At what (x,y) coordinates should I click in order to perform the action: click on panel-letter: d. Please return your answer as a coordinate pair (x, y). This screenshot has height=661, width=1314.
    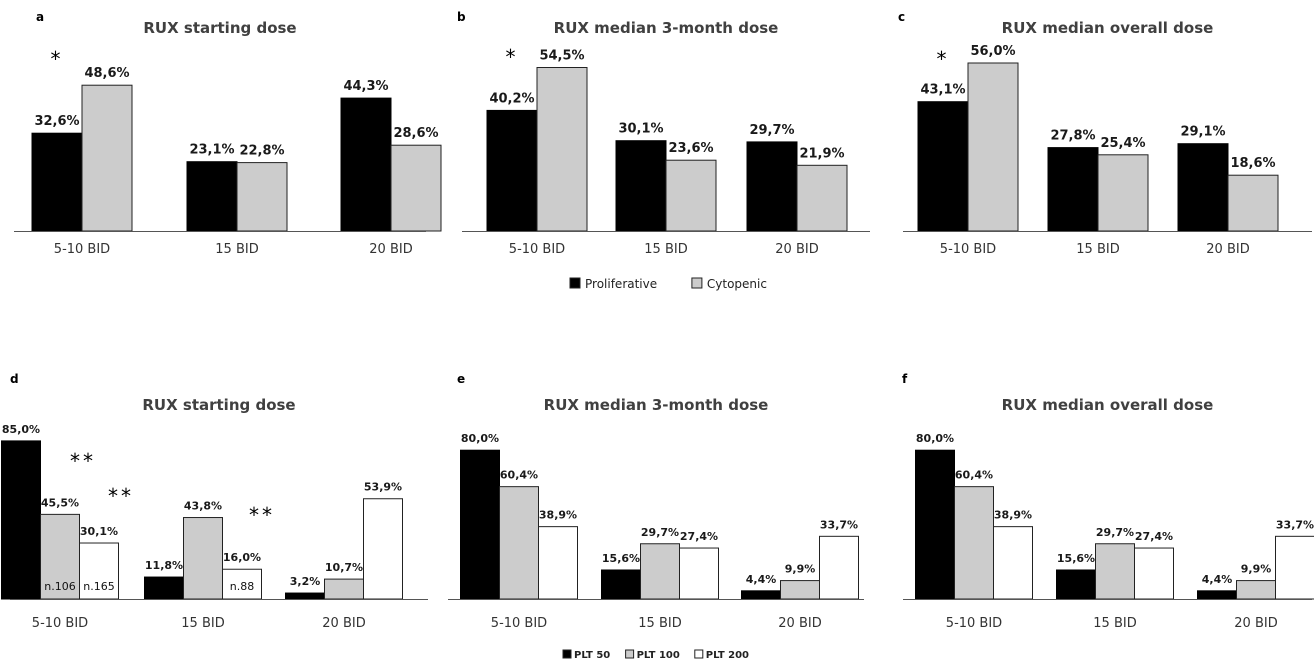
    Looking at the image, I should click on (14, 379).